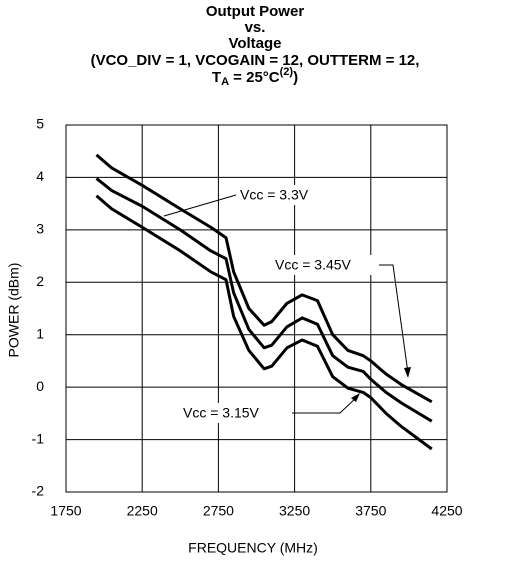 This screenshot has width=505, height=564. What do you see at coordinates (287, 72) in the screenshot?
I see `title-superscript: (2)` at bounding box center [287, 72].